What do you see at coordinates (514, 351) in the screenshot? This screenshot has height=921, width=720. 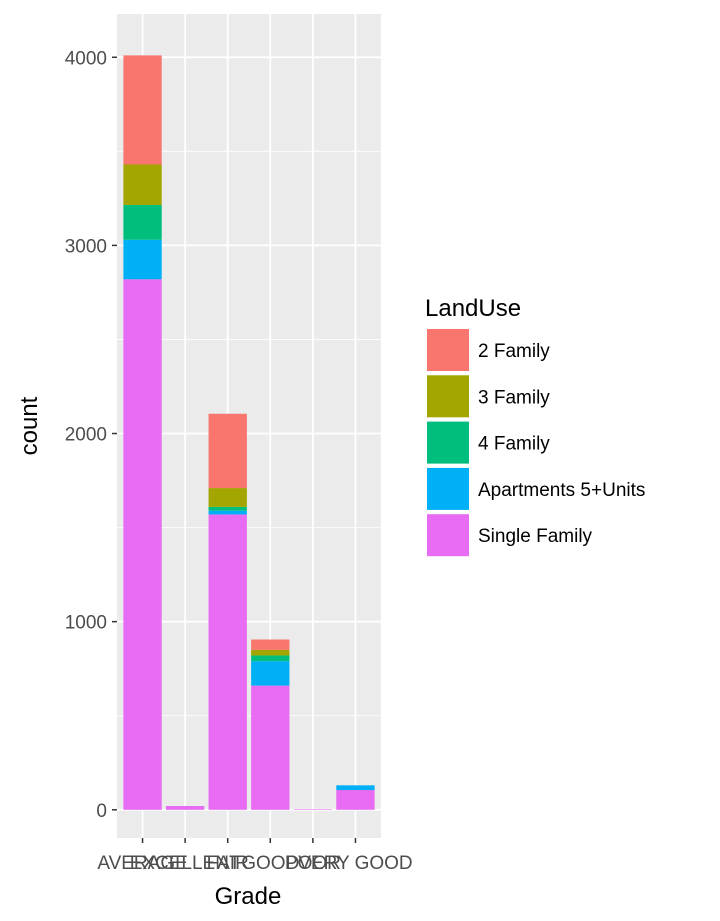 I see `legend-label: 2 Family` at bounding box center [514, 351].